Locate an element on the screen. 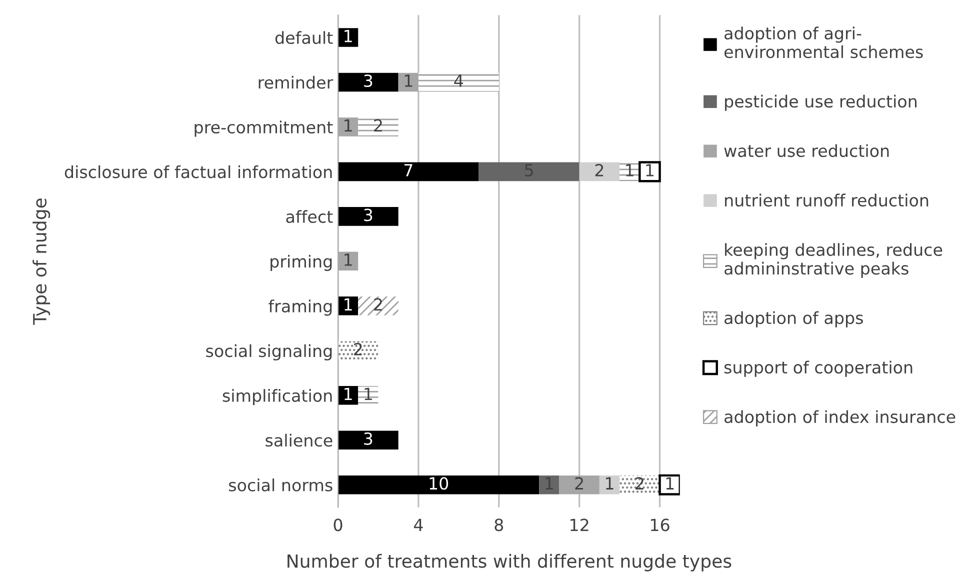 Image resolution: width=963 pixels, height=581 pixels. y-axis-title: Type of nudge is located at coordinates (41, 261).